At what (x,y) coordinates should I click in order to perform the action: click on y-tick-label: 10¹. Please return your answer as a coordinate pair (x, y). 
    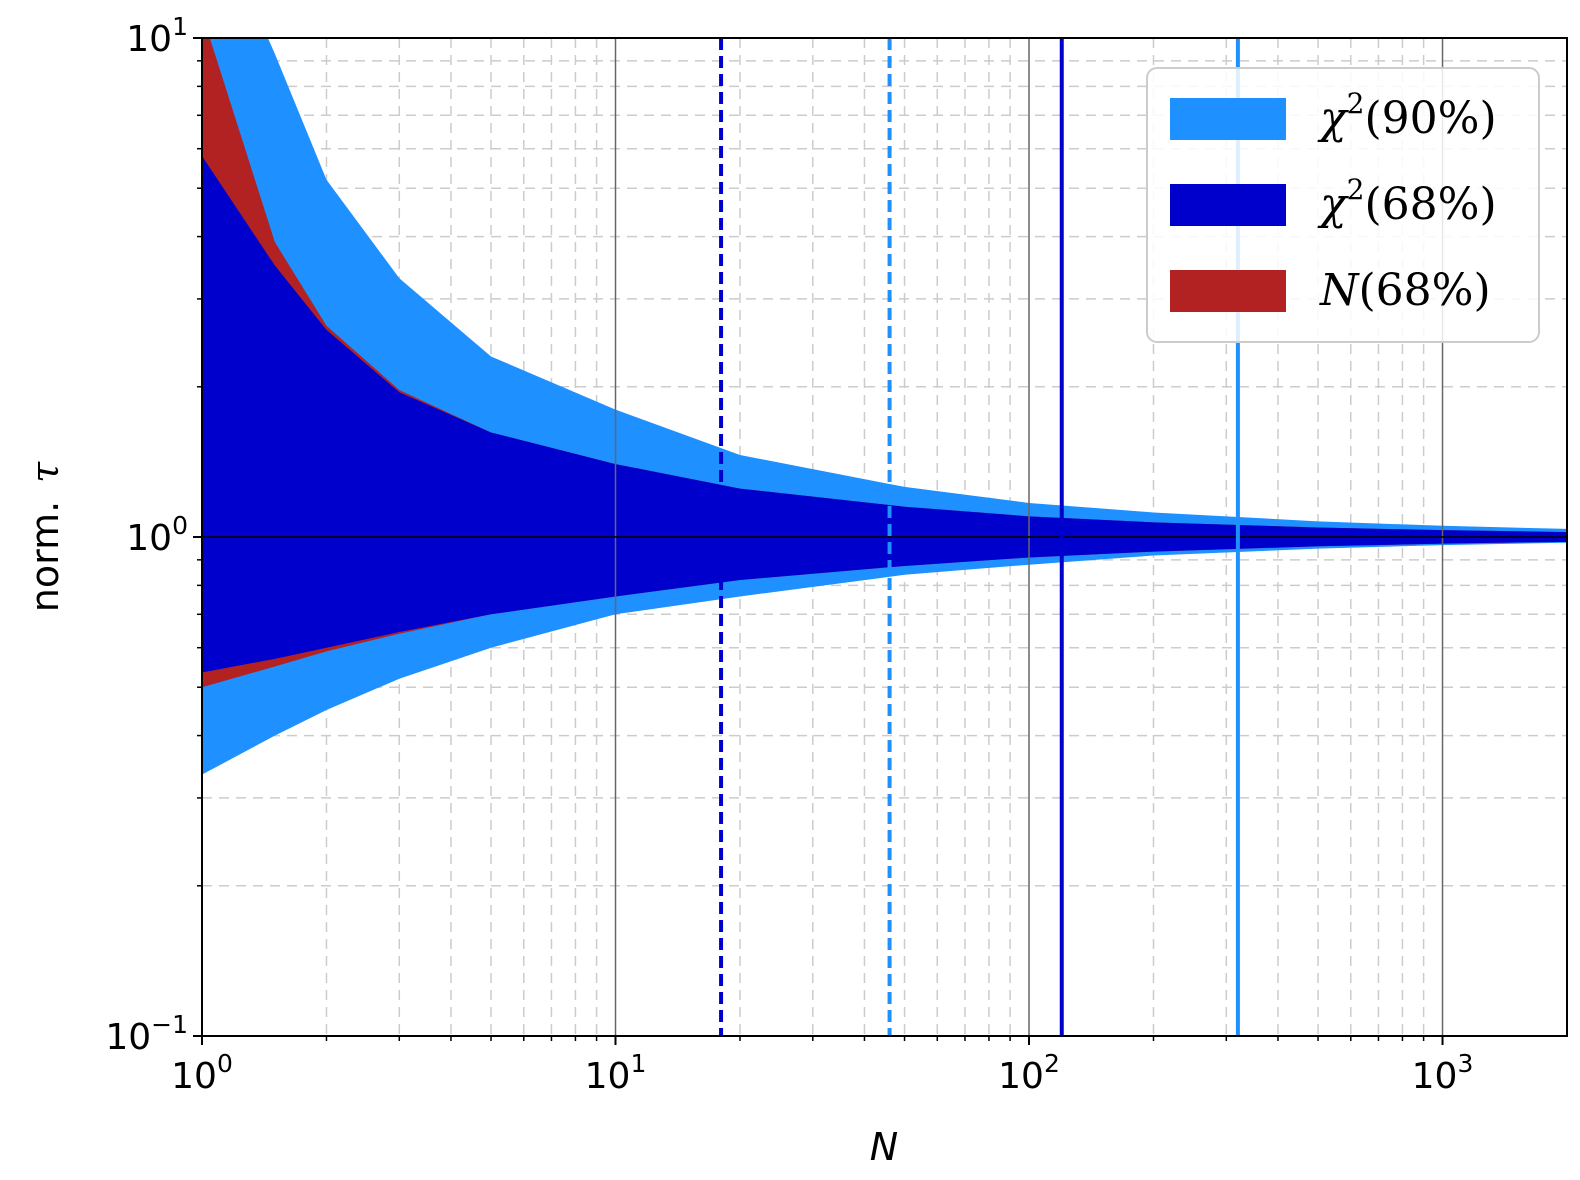
    Looking at the image, I should click on (157, 36).